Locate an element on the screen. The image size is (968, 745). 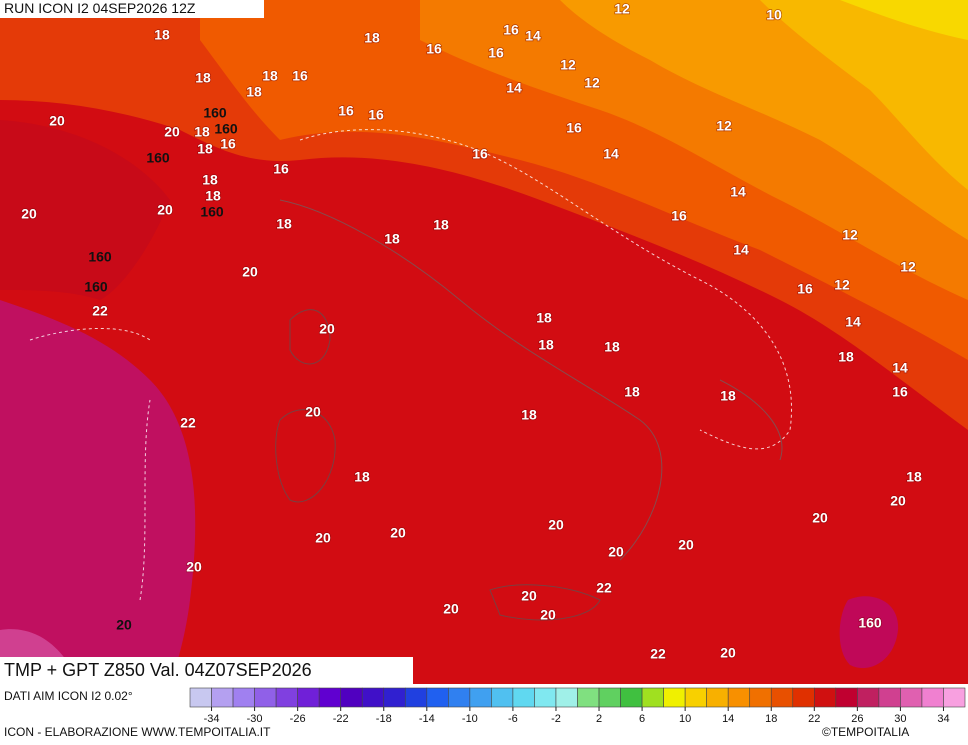
colorbar-tick-label: -26 is located at coordinates (298, 719).